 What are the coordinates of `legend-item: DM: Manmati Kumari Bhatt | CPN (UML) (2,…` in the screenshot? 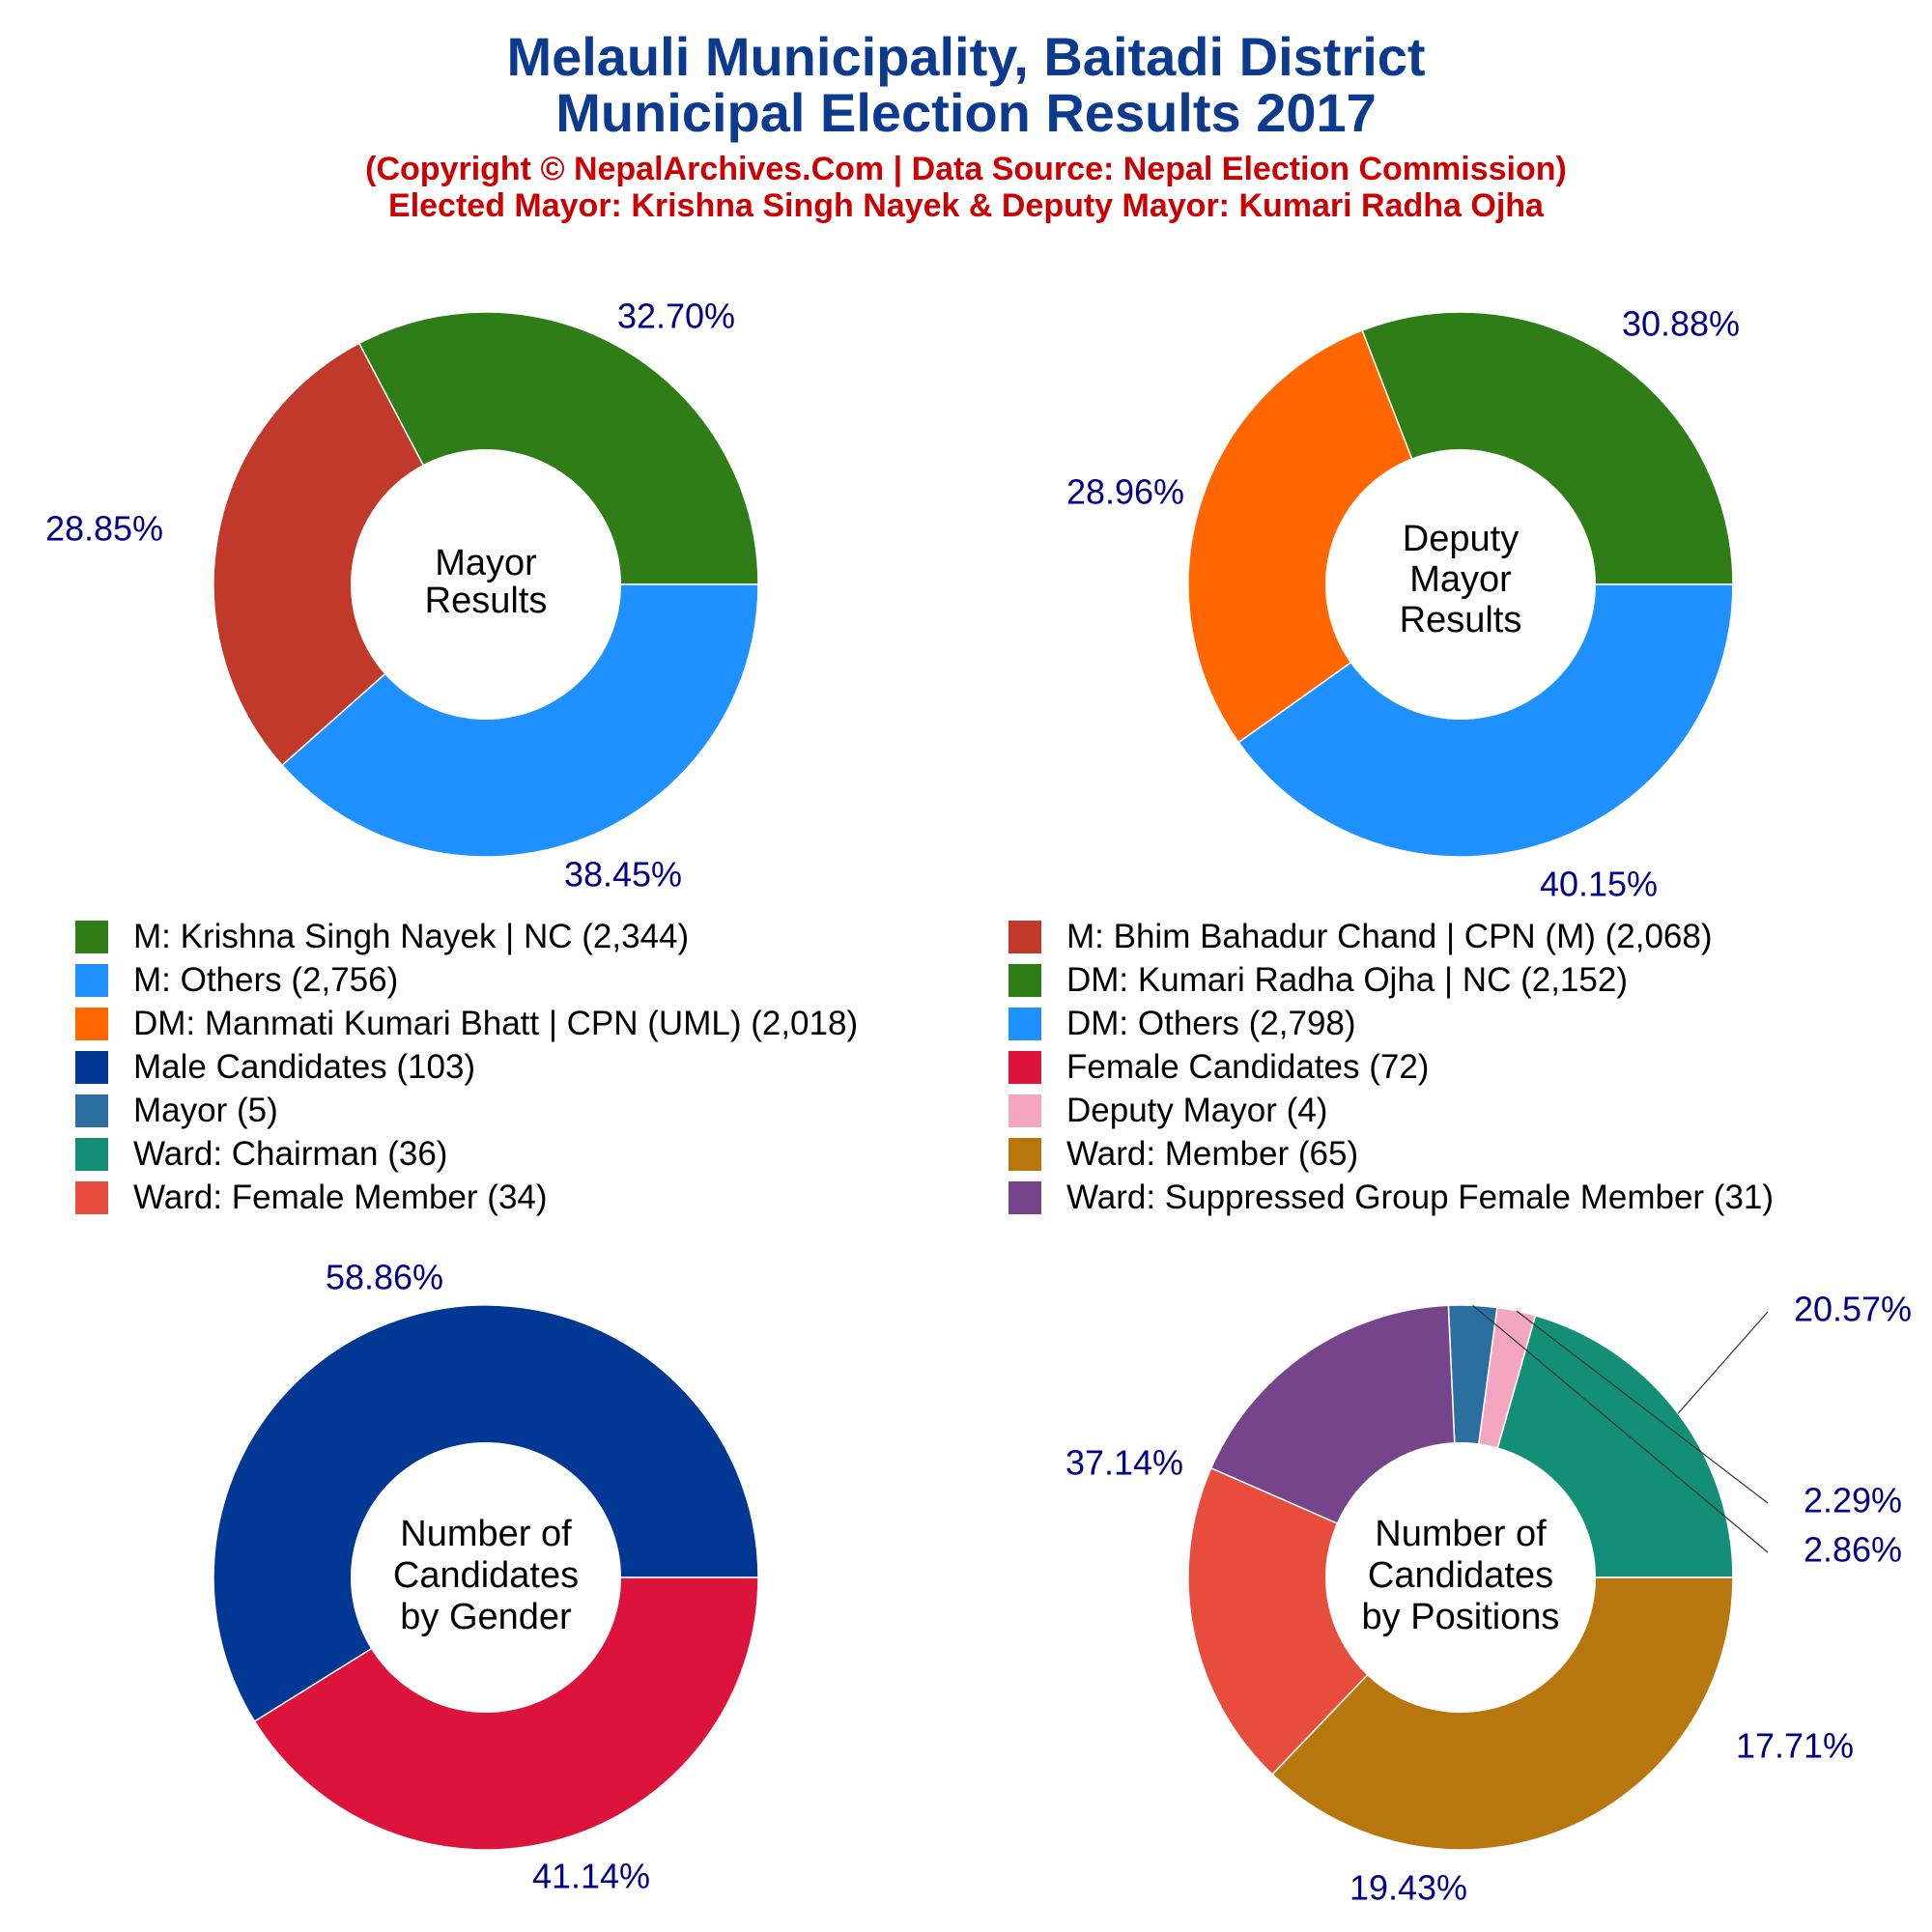 It's located at (466, 1024).